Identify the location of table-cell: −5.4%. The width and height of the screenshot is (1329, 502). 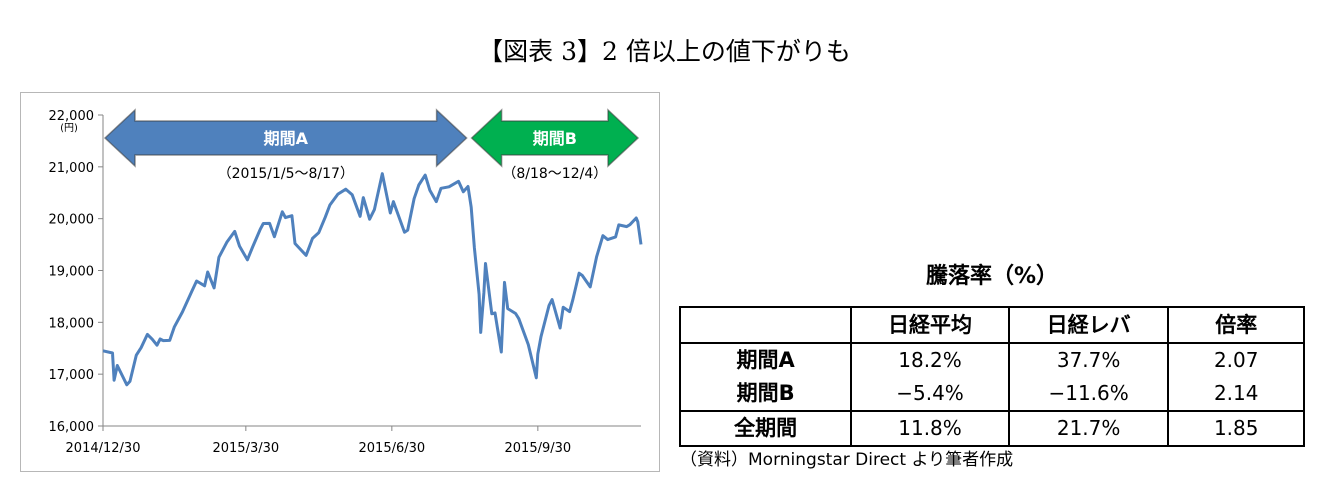
(930, 394).